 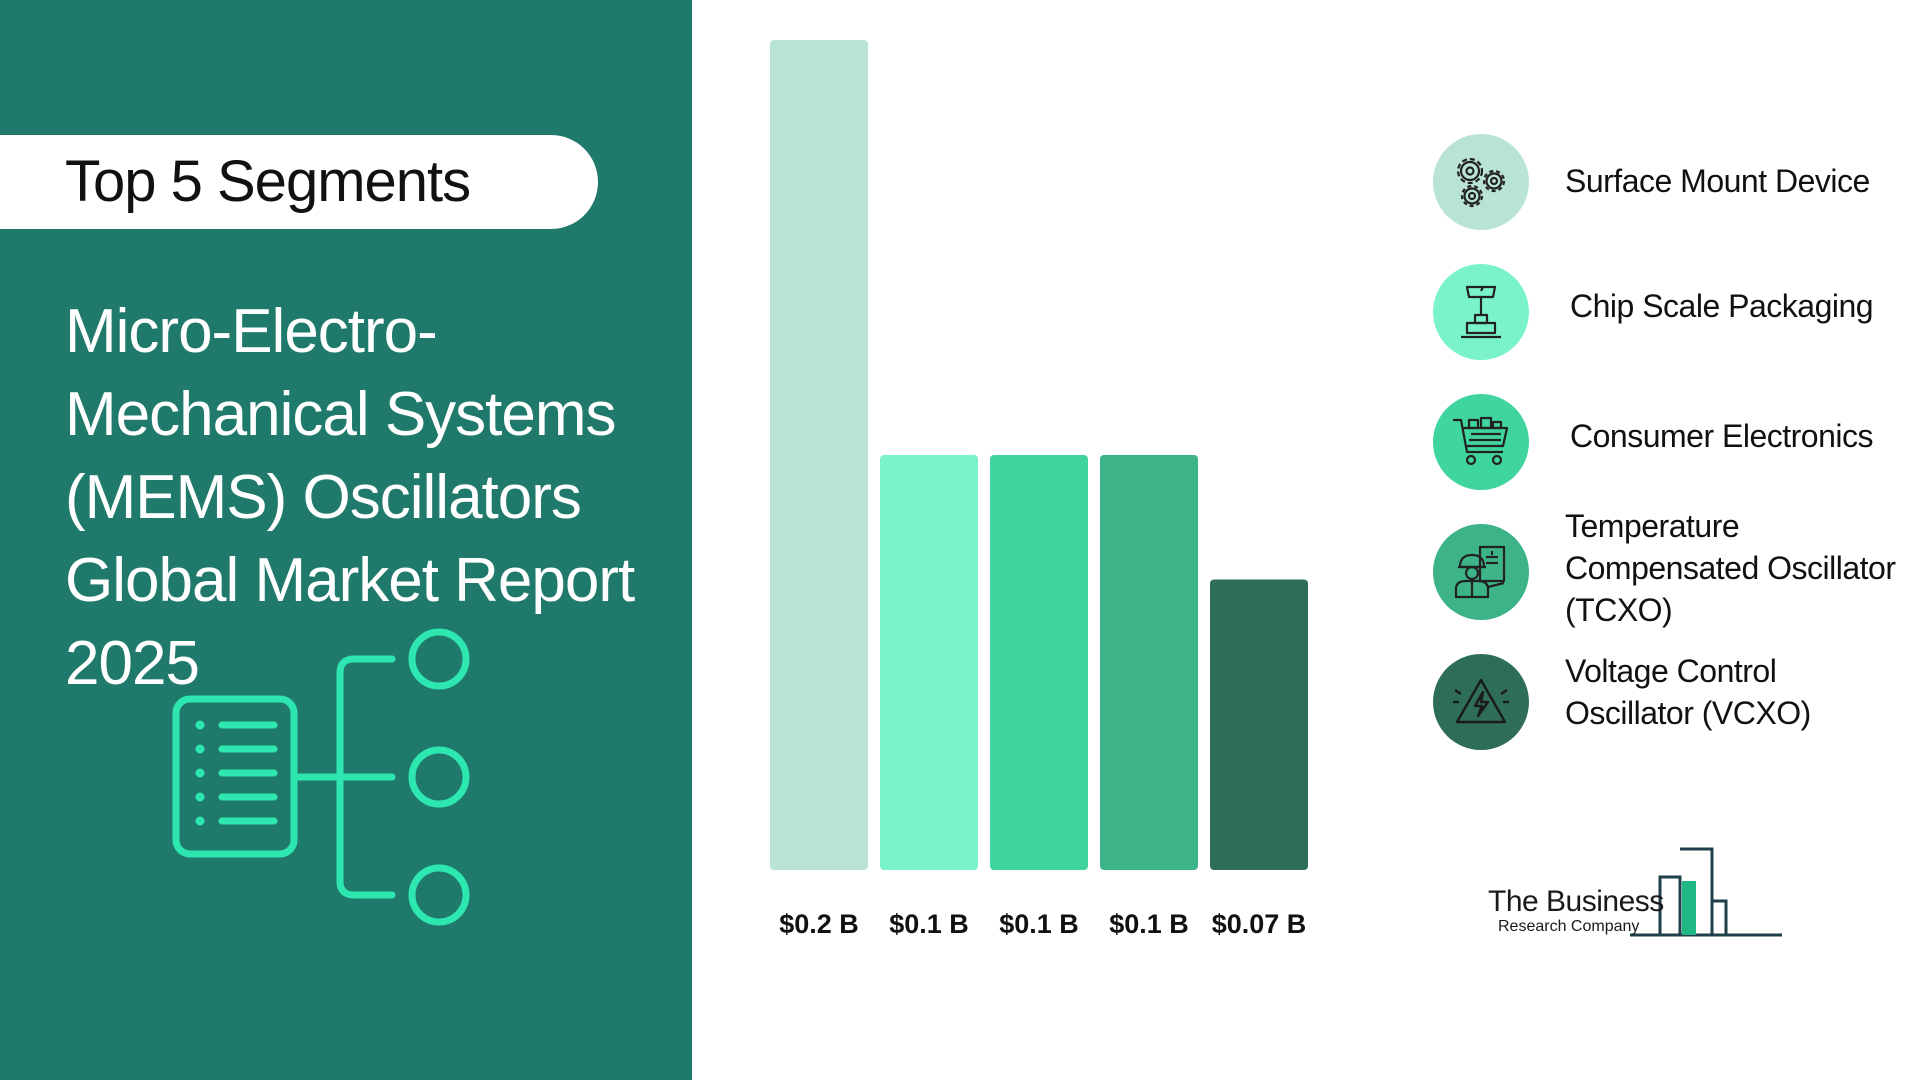 I want to click on legend-item-consumer-electronics: Consumer Electronics, so click(x=1670, y=435).